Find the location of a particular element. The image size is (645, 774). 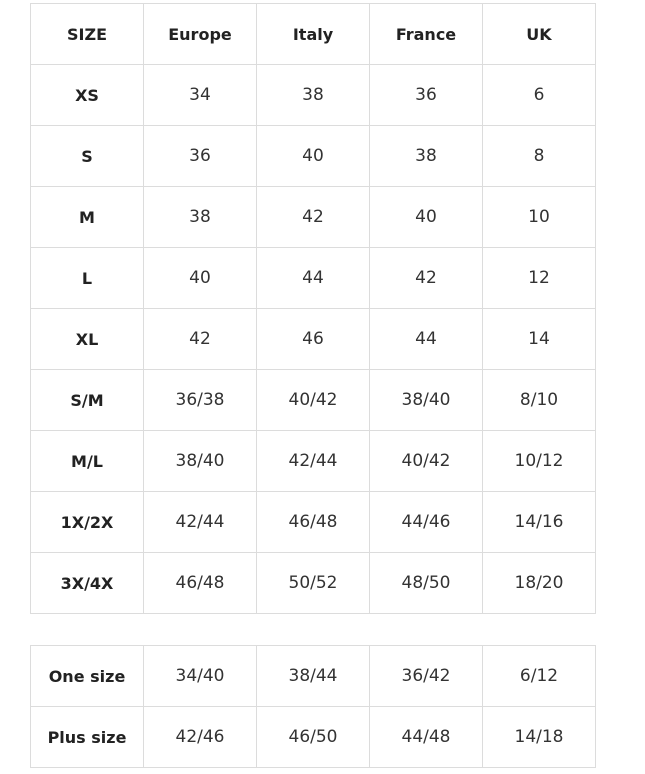

table-row: One size 34/40 38/44 36/42 6/12 is located at coordinates (313, 676).